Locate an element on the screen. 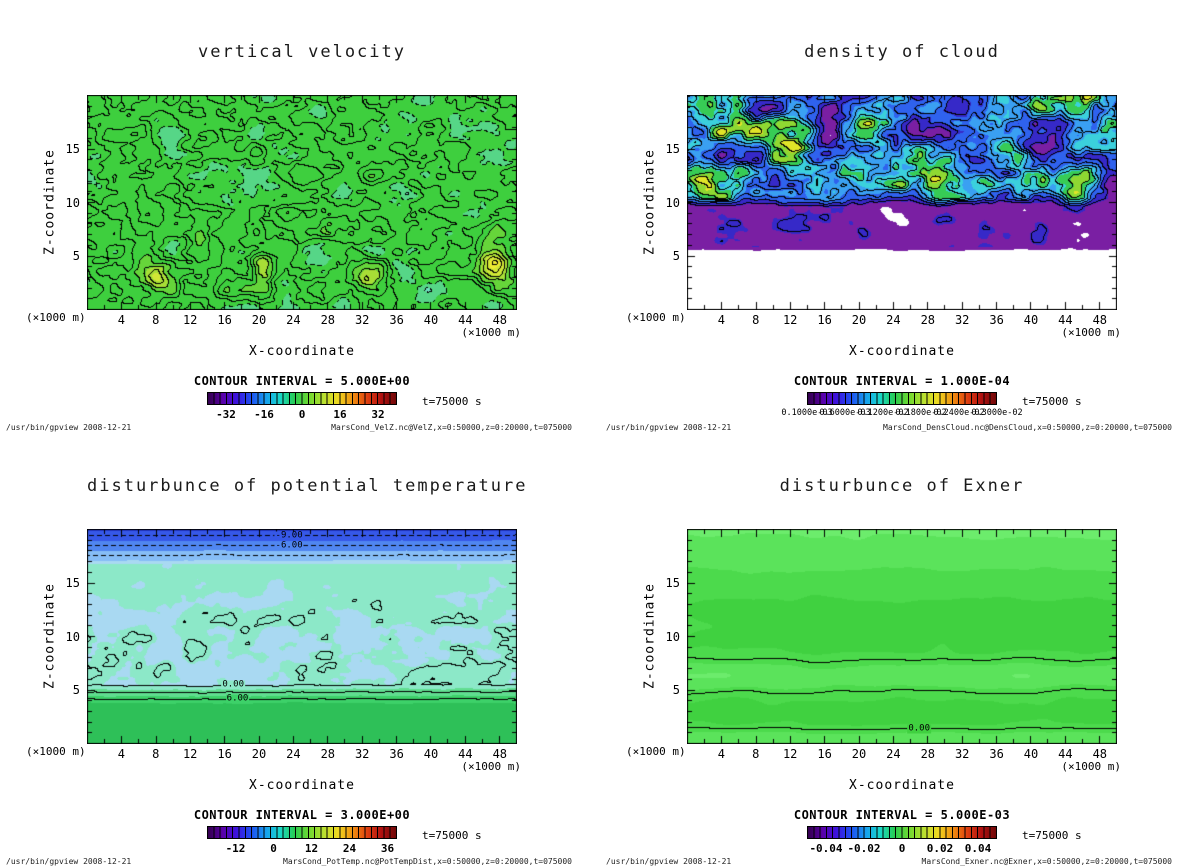 This screenshot has height=868, width=1200. plot-area: -9.00 -6.00 0.00 6.00 is located at coordinates (302, 636).